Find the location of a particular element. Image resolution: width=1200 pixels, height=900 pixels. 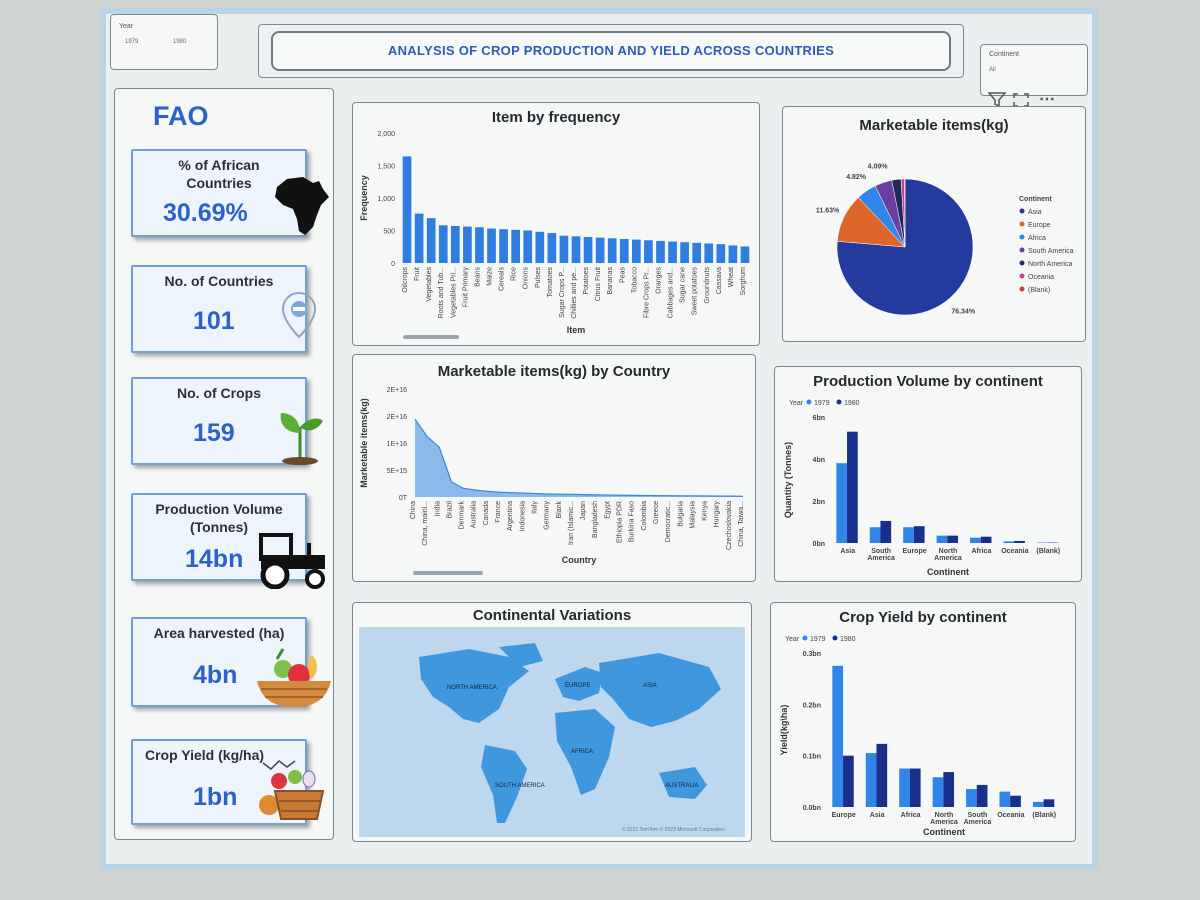

x-tick-label: Tomatoes is located at coordinates (550, 282).